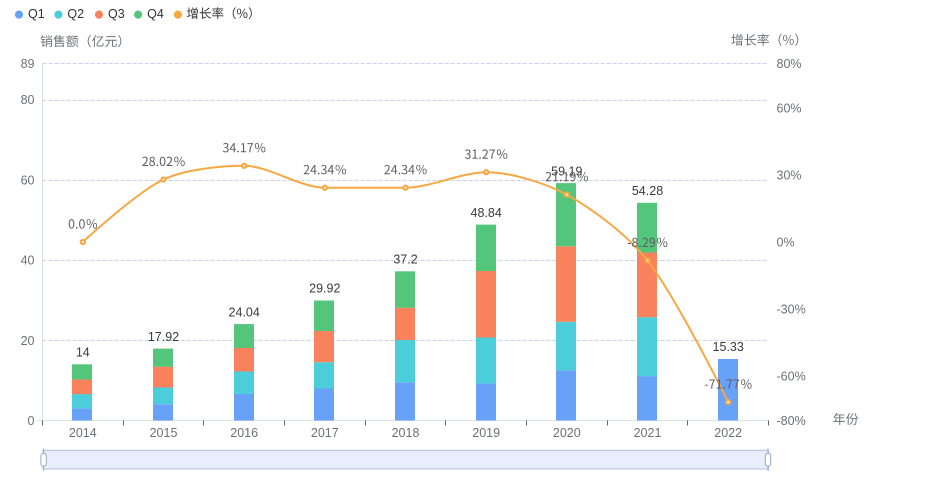 The image size is (926, 485). Describe the element at coordinates (405, 260) in the screenshot. I see `svg-text: 37.2` at that location.